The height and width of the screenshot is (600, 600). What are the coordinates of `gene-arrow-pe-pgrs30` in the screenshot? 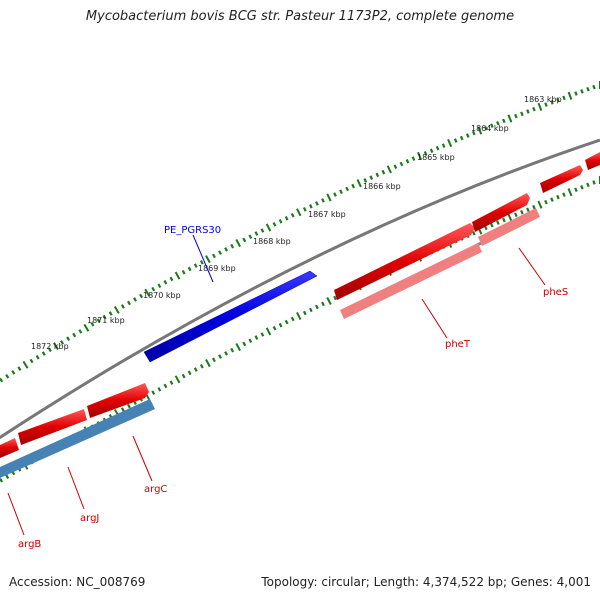 It's located at (230, 316).